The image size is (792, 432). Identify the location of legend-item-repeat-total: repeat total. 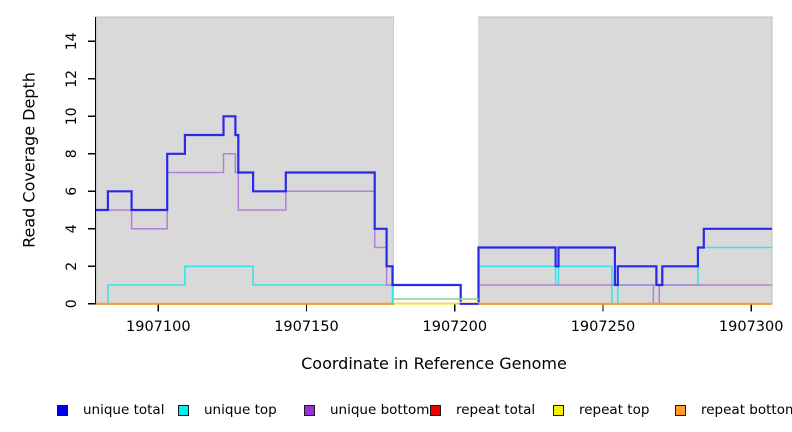
(482, 410).